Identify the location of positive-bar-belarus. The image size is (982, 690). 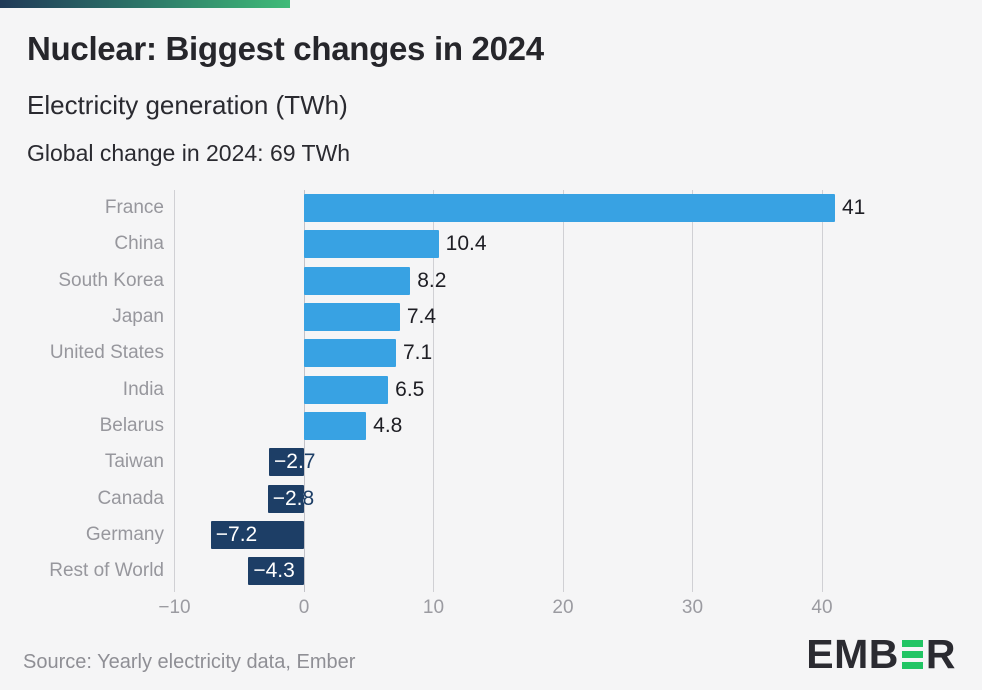
(335, 425).